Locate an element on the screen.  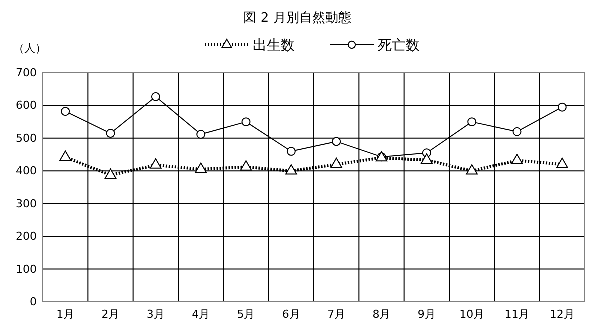
x-tick-label: 2月 is located at coordinates (111, 314).